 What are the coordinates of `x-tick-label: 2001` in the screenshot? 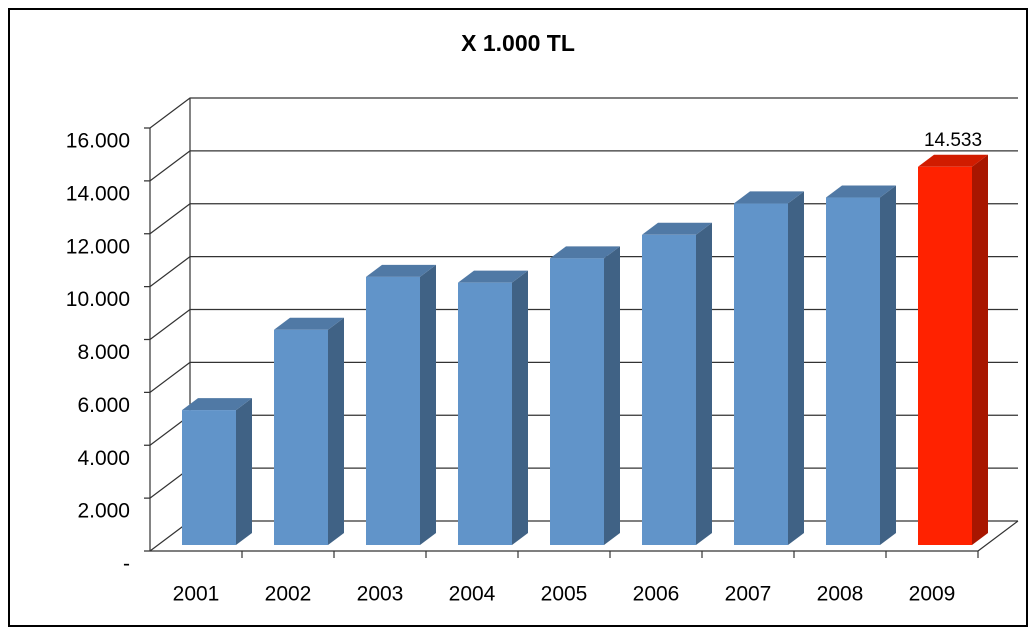 It's located at (196, 594).